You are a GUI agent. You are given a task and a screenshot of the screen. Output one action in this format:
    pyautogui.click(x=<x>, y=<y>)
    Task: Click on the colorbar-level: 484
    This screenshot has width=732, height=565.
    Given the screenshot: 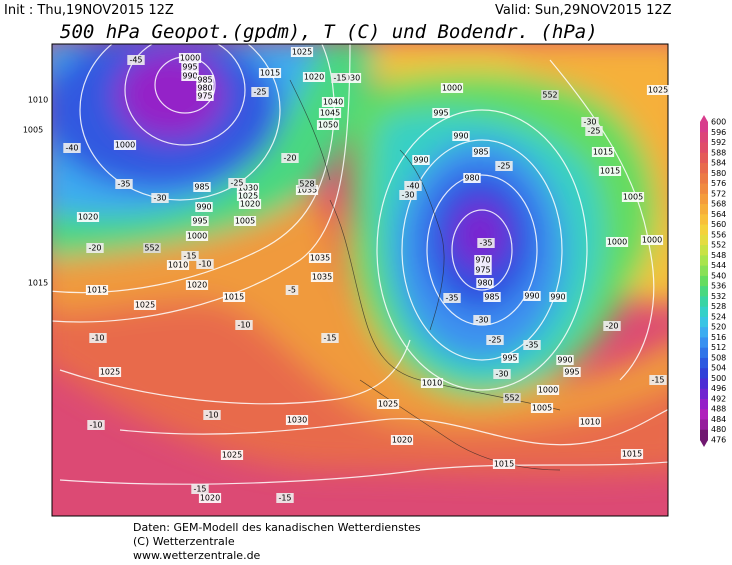 What is the action you would take?
    pyautogui.click(x=718, y=419)
    